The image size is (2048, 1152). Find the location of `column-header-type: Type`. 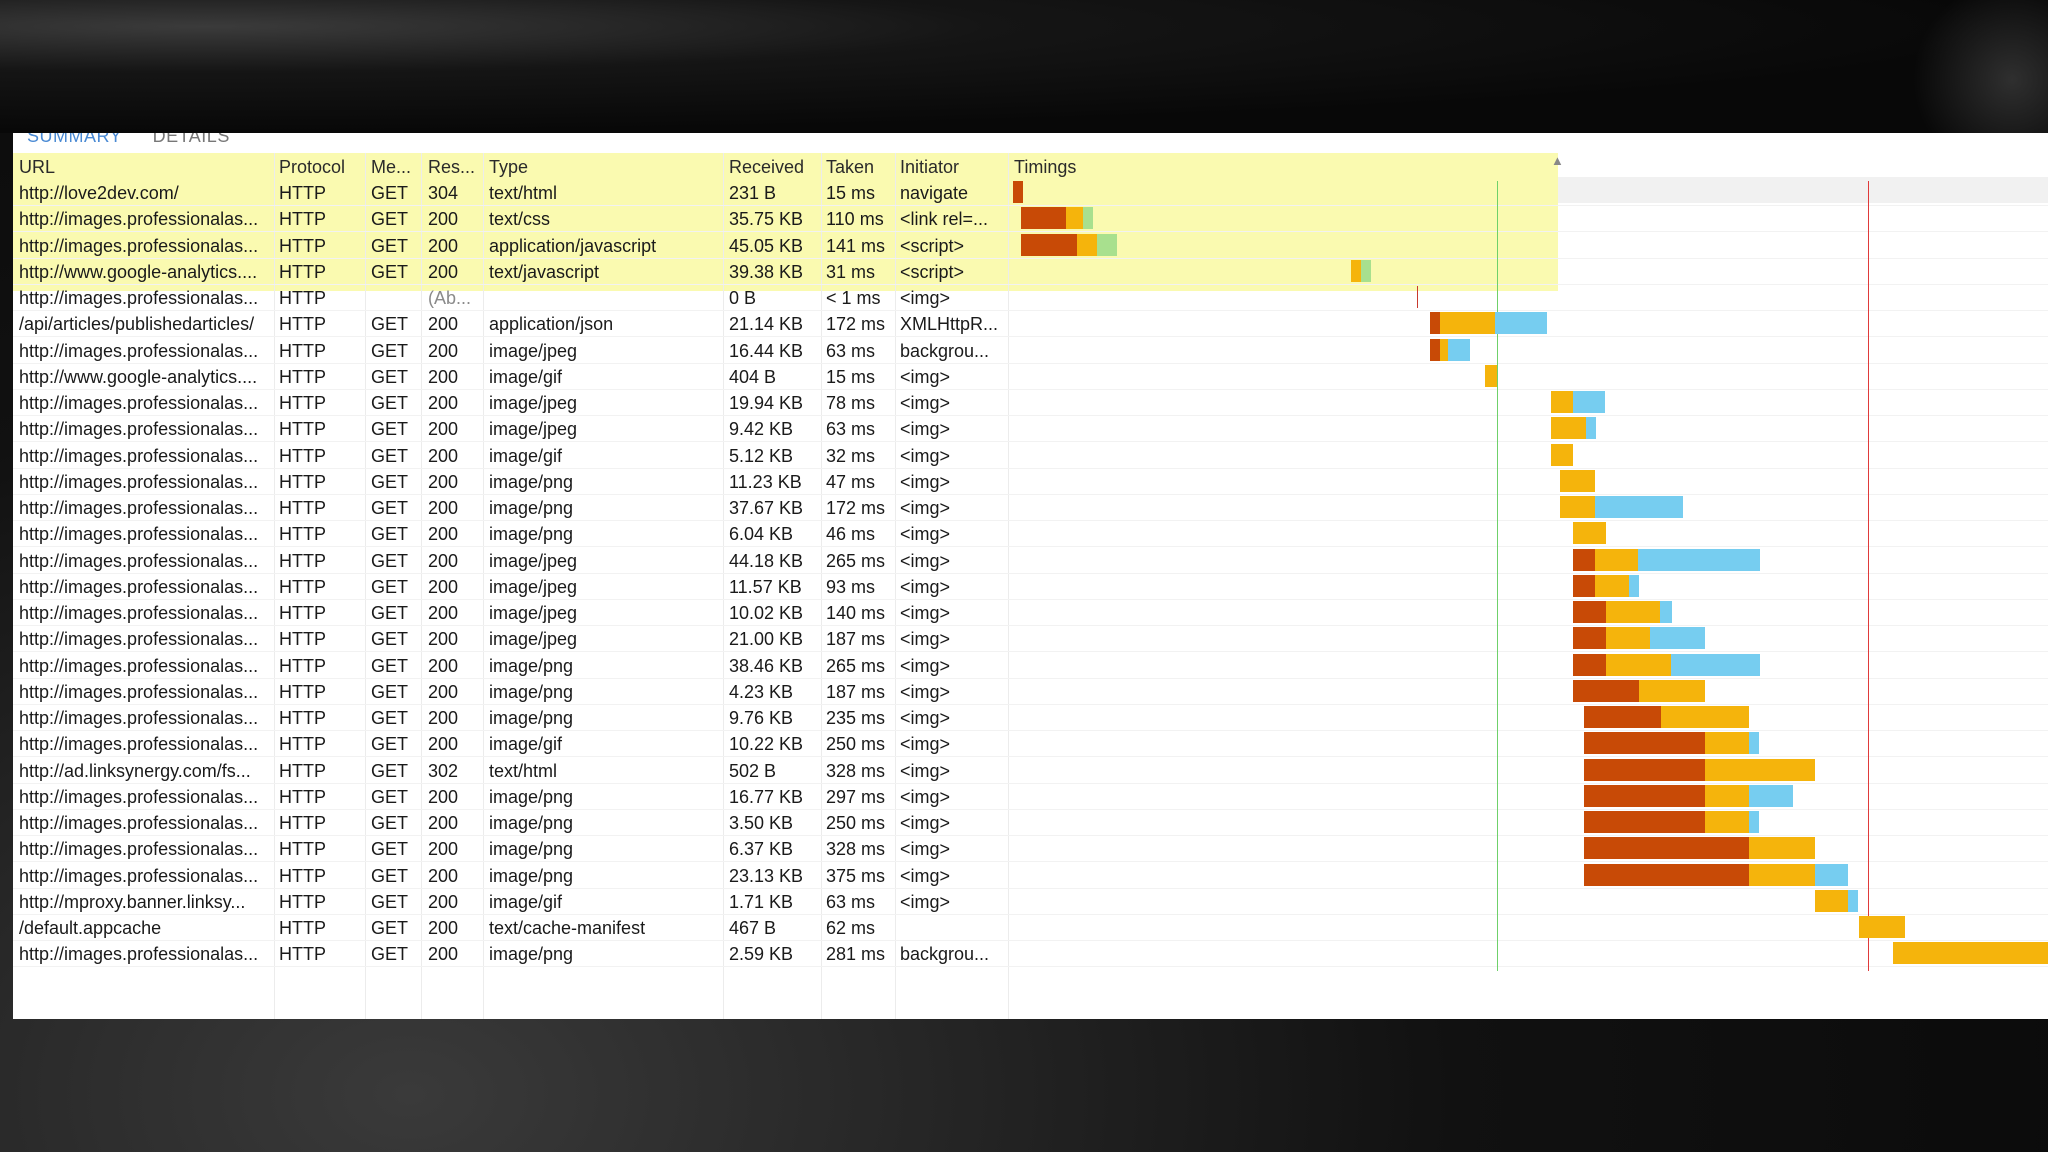

column-header-type: Type is located at coordinates (509, 167).